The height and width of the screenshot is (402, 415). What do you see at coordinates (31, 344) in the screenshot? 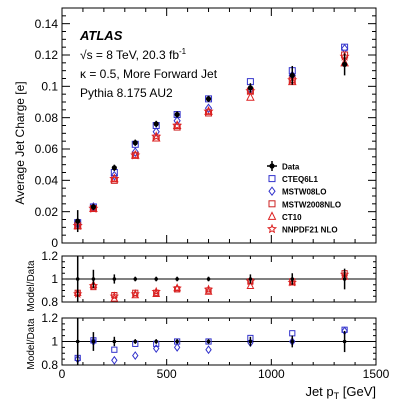
I see `ratio-blue-ylabel: Model/Data` at bounding box center [31, 344].